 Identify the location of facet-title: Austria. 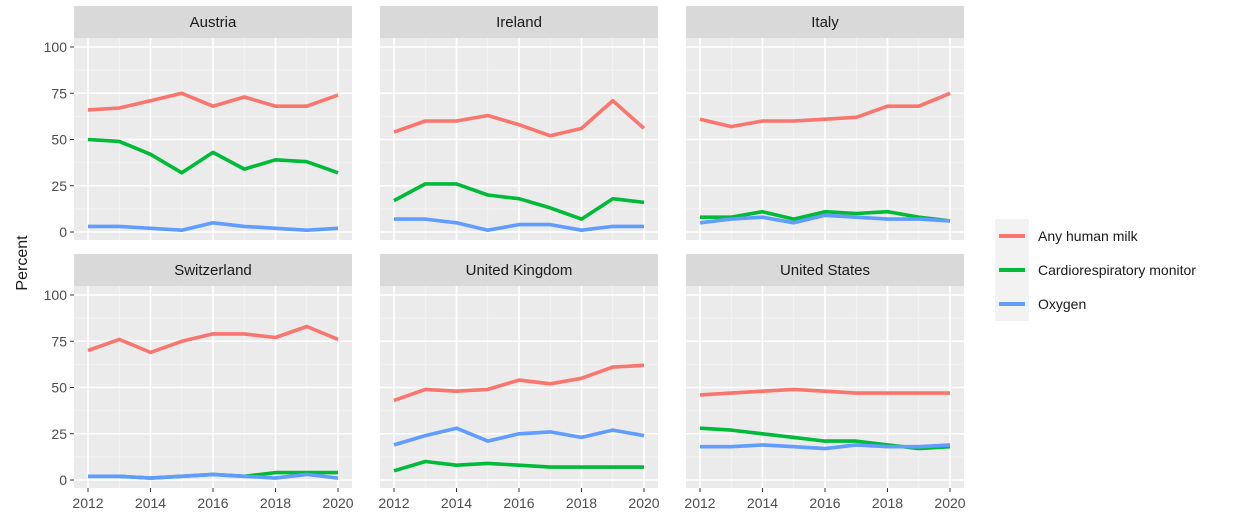
(213, 22).